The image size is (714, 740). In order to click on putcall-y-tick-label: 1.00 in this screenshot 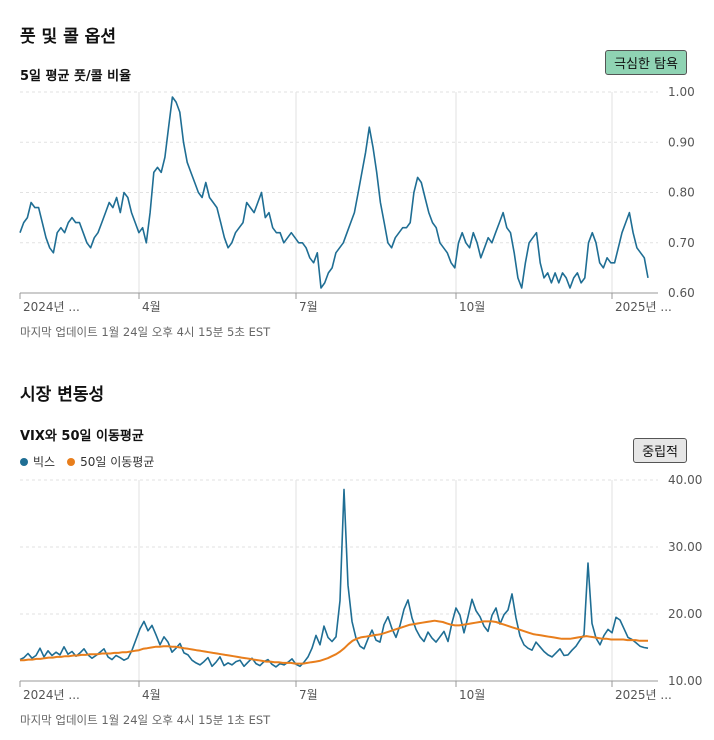, I will do `click(681, 92)`.